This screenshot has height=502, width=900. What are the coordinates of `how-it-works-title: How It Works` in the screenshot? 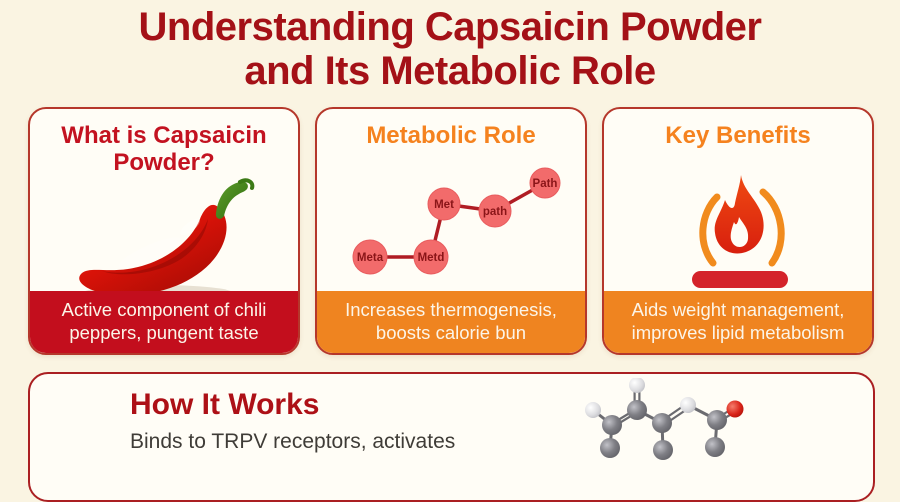 It's located at (225, 404).